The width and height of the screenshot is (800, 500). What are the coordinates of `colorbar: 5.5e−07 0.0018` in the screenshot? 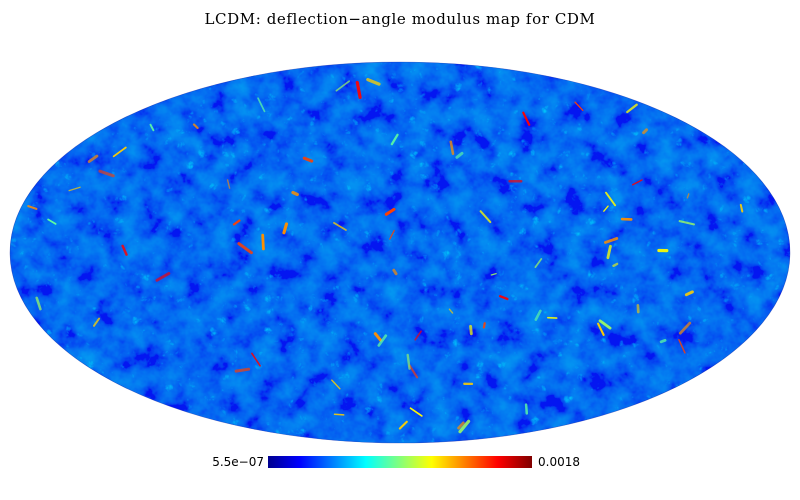 It's located at (400, 462).